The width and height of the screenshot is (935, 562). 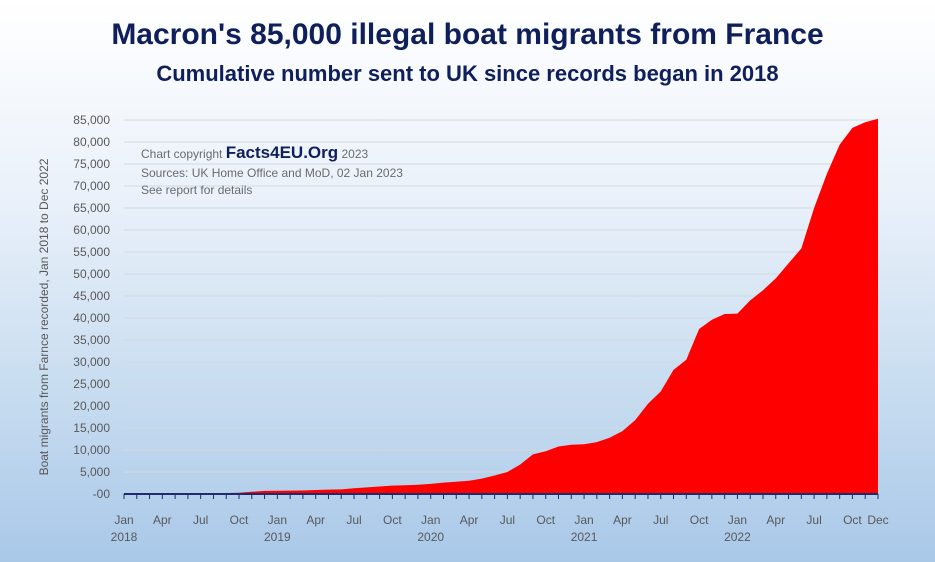 I want to click on y-tick-label: 15,000, so click(x=91, y=428).